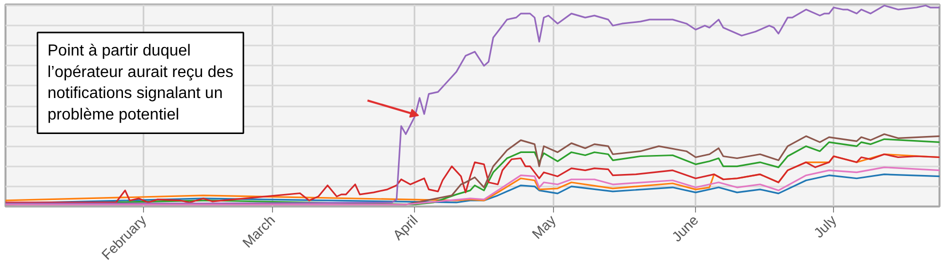 This screenshot has height=271, width=945. Describe the element at coordinates (543, 227) in the screenshot. I see `x-tick-label: May` at that location.